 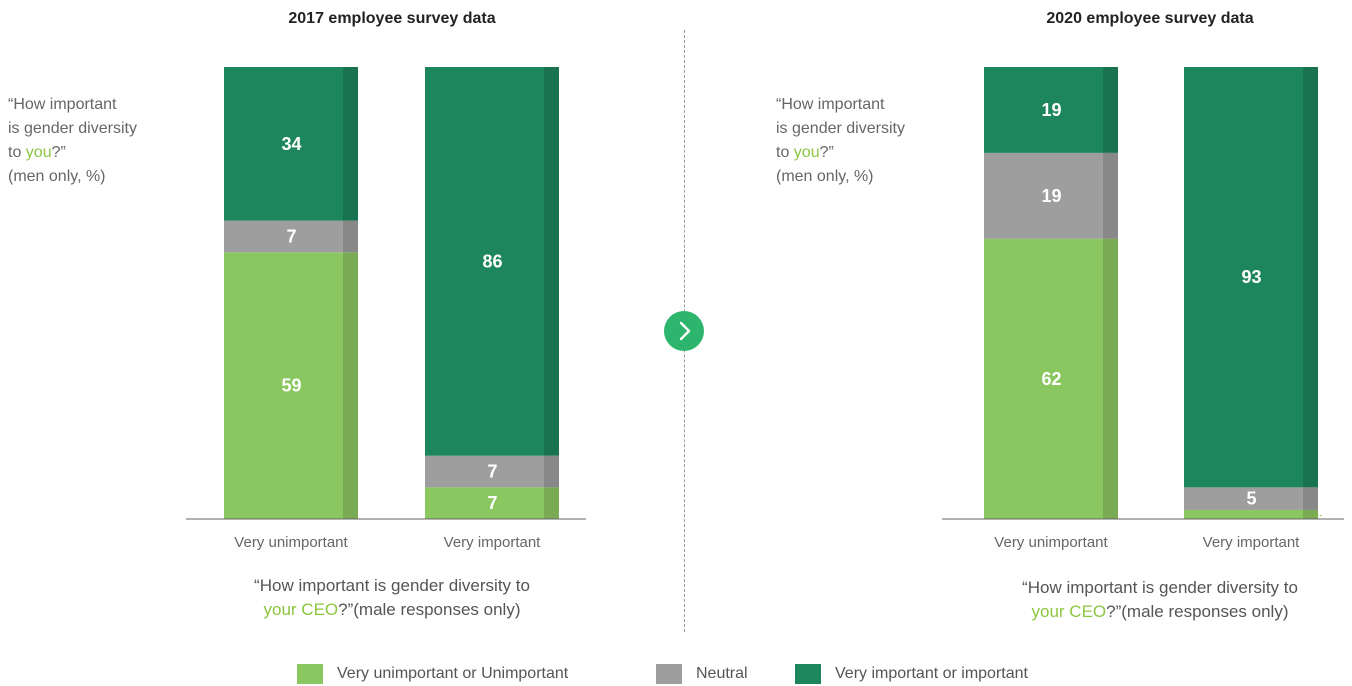 I want to click on legend-item-unimportant: Very unimportant or Unimportant, so click(x=432, y=674).